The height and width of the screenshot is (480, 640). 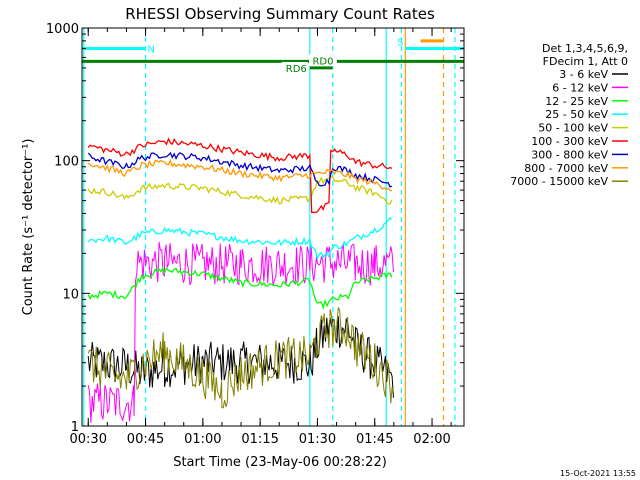 What do you see at coordinates (576, 114) in the screenshot?
I see `legend-label-3: 25 - 50 keV` at bounding box center [576, 114].